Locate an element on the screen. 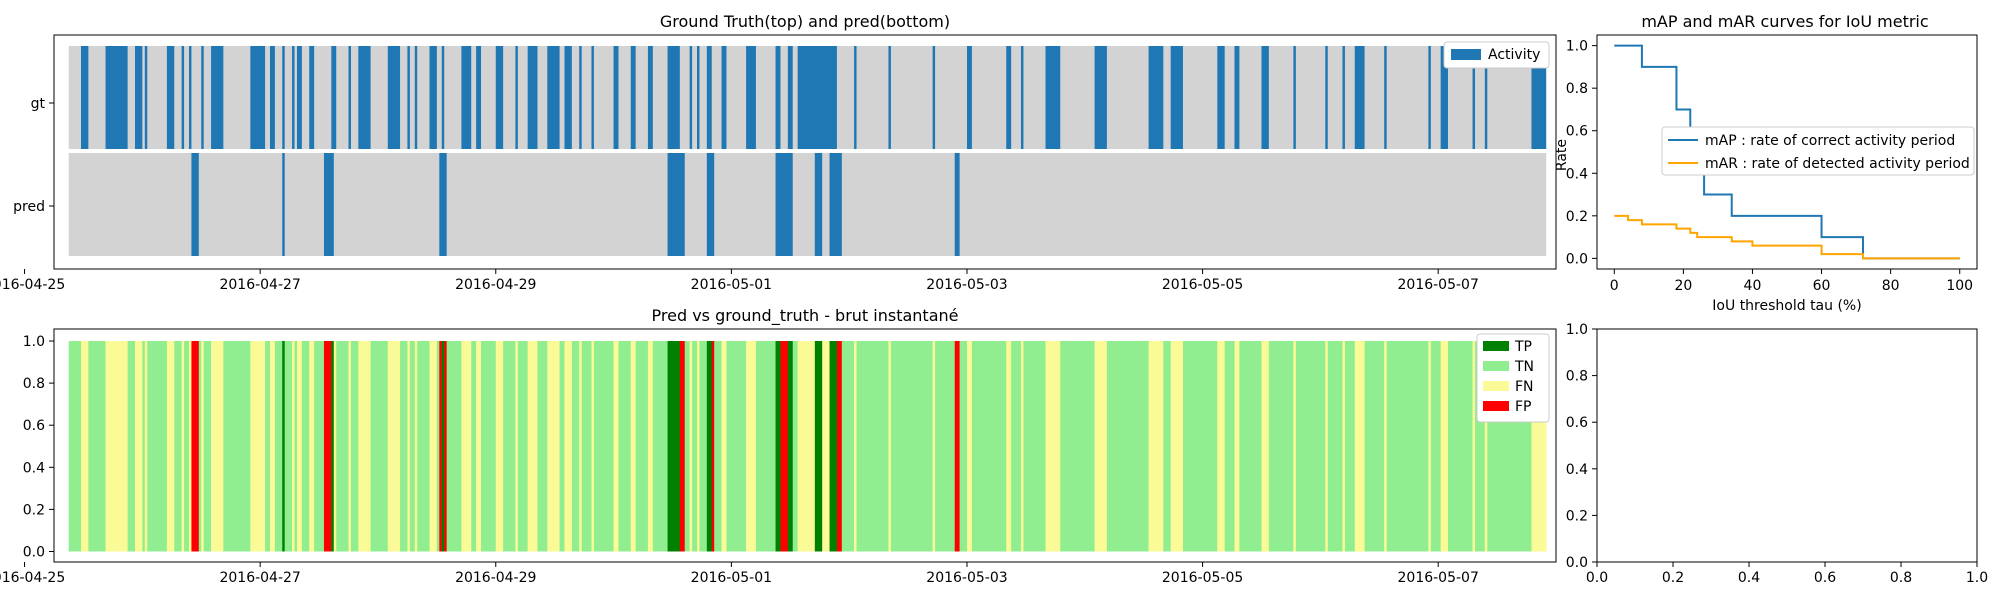 This screenshot has width=2000, height=600. panel-empty: 0.0 0.2 0.4 0.6 0.8 1.0 0.0 0.2 0.4 0.6 0.8 1.0 is located at coordinates (1777, 454).